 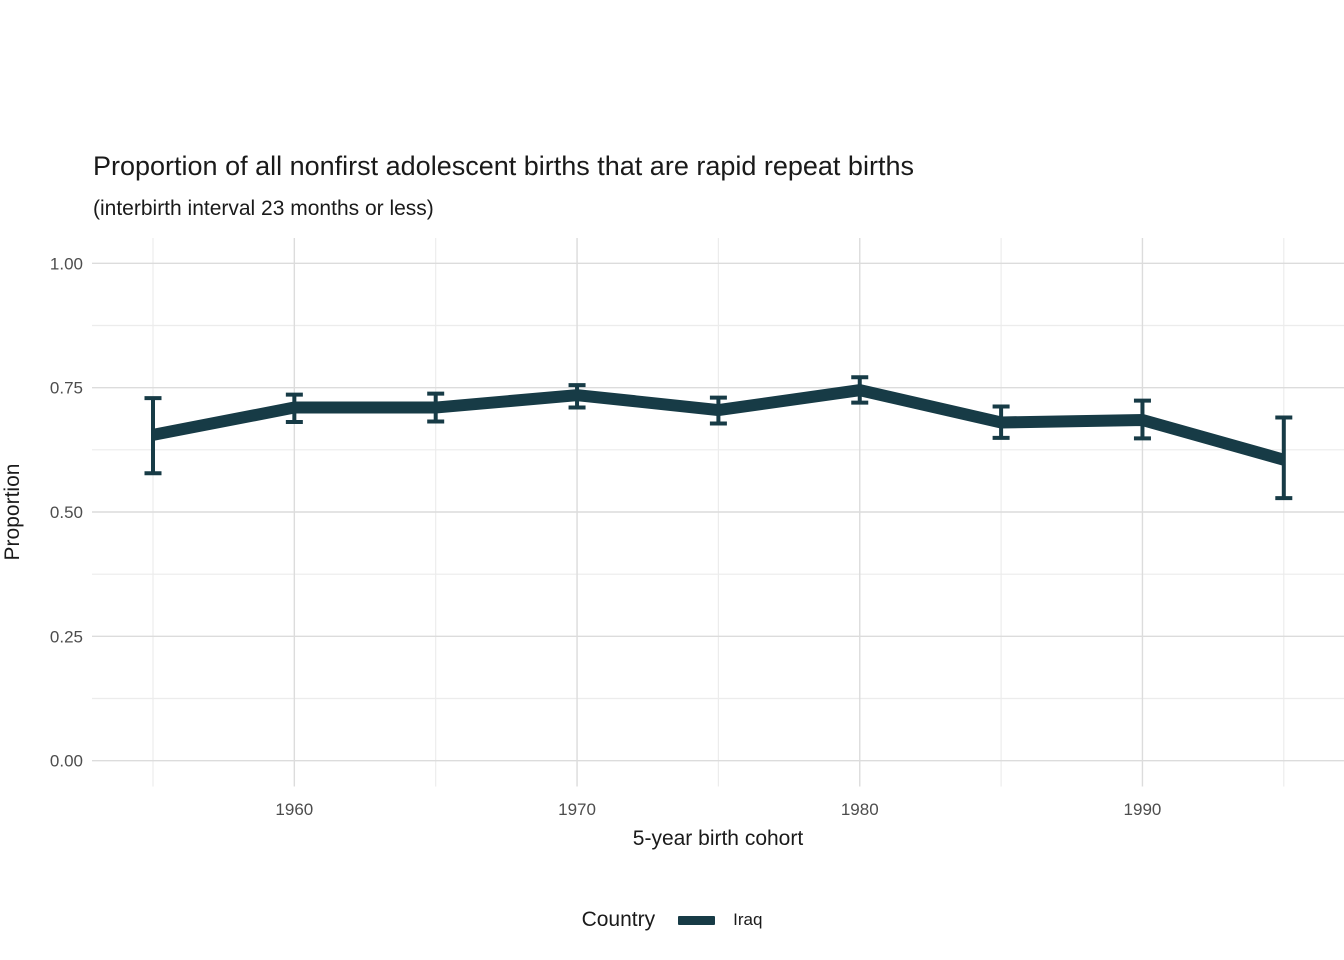 I want to click on y-tick-label: 0.00, so click(x=66, y=761).